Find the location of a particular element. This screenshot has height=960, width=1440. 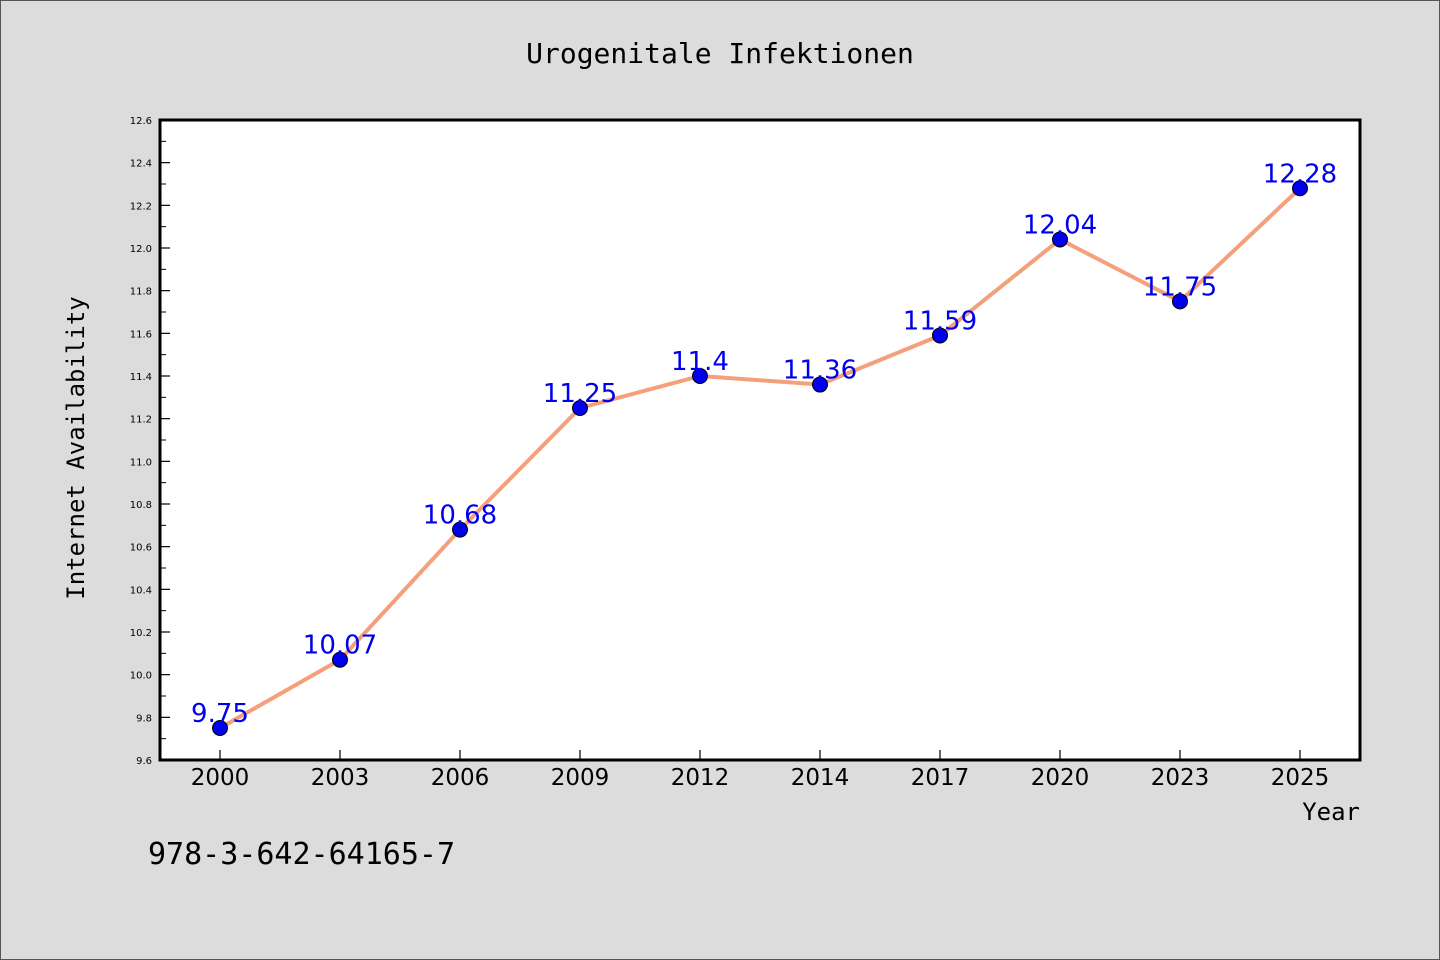

y-tick-label: 12.0 is located at coordinates (141, 249).